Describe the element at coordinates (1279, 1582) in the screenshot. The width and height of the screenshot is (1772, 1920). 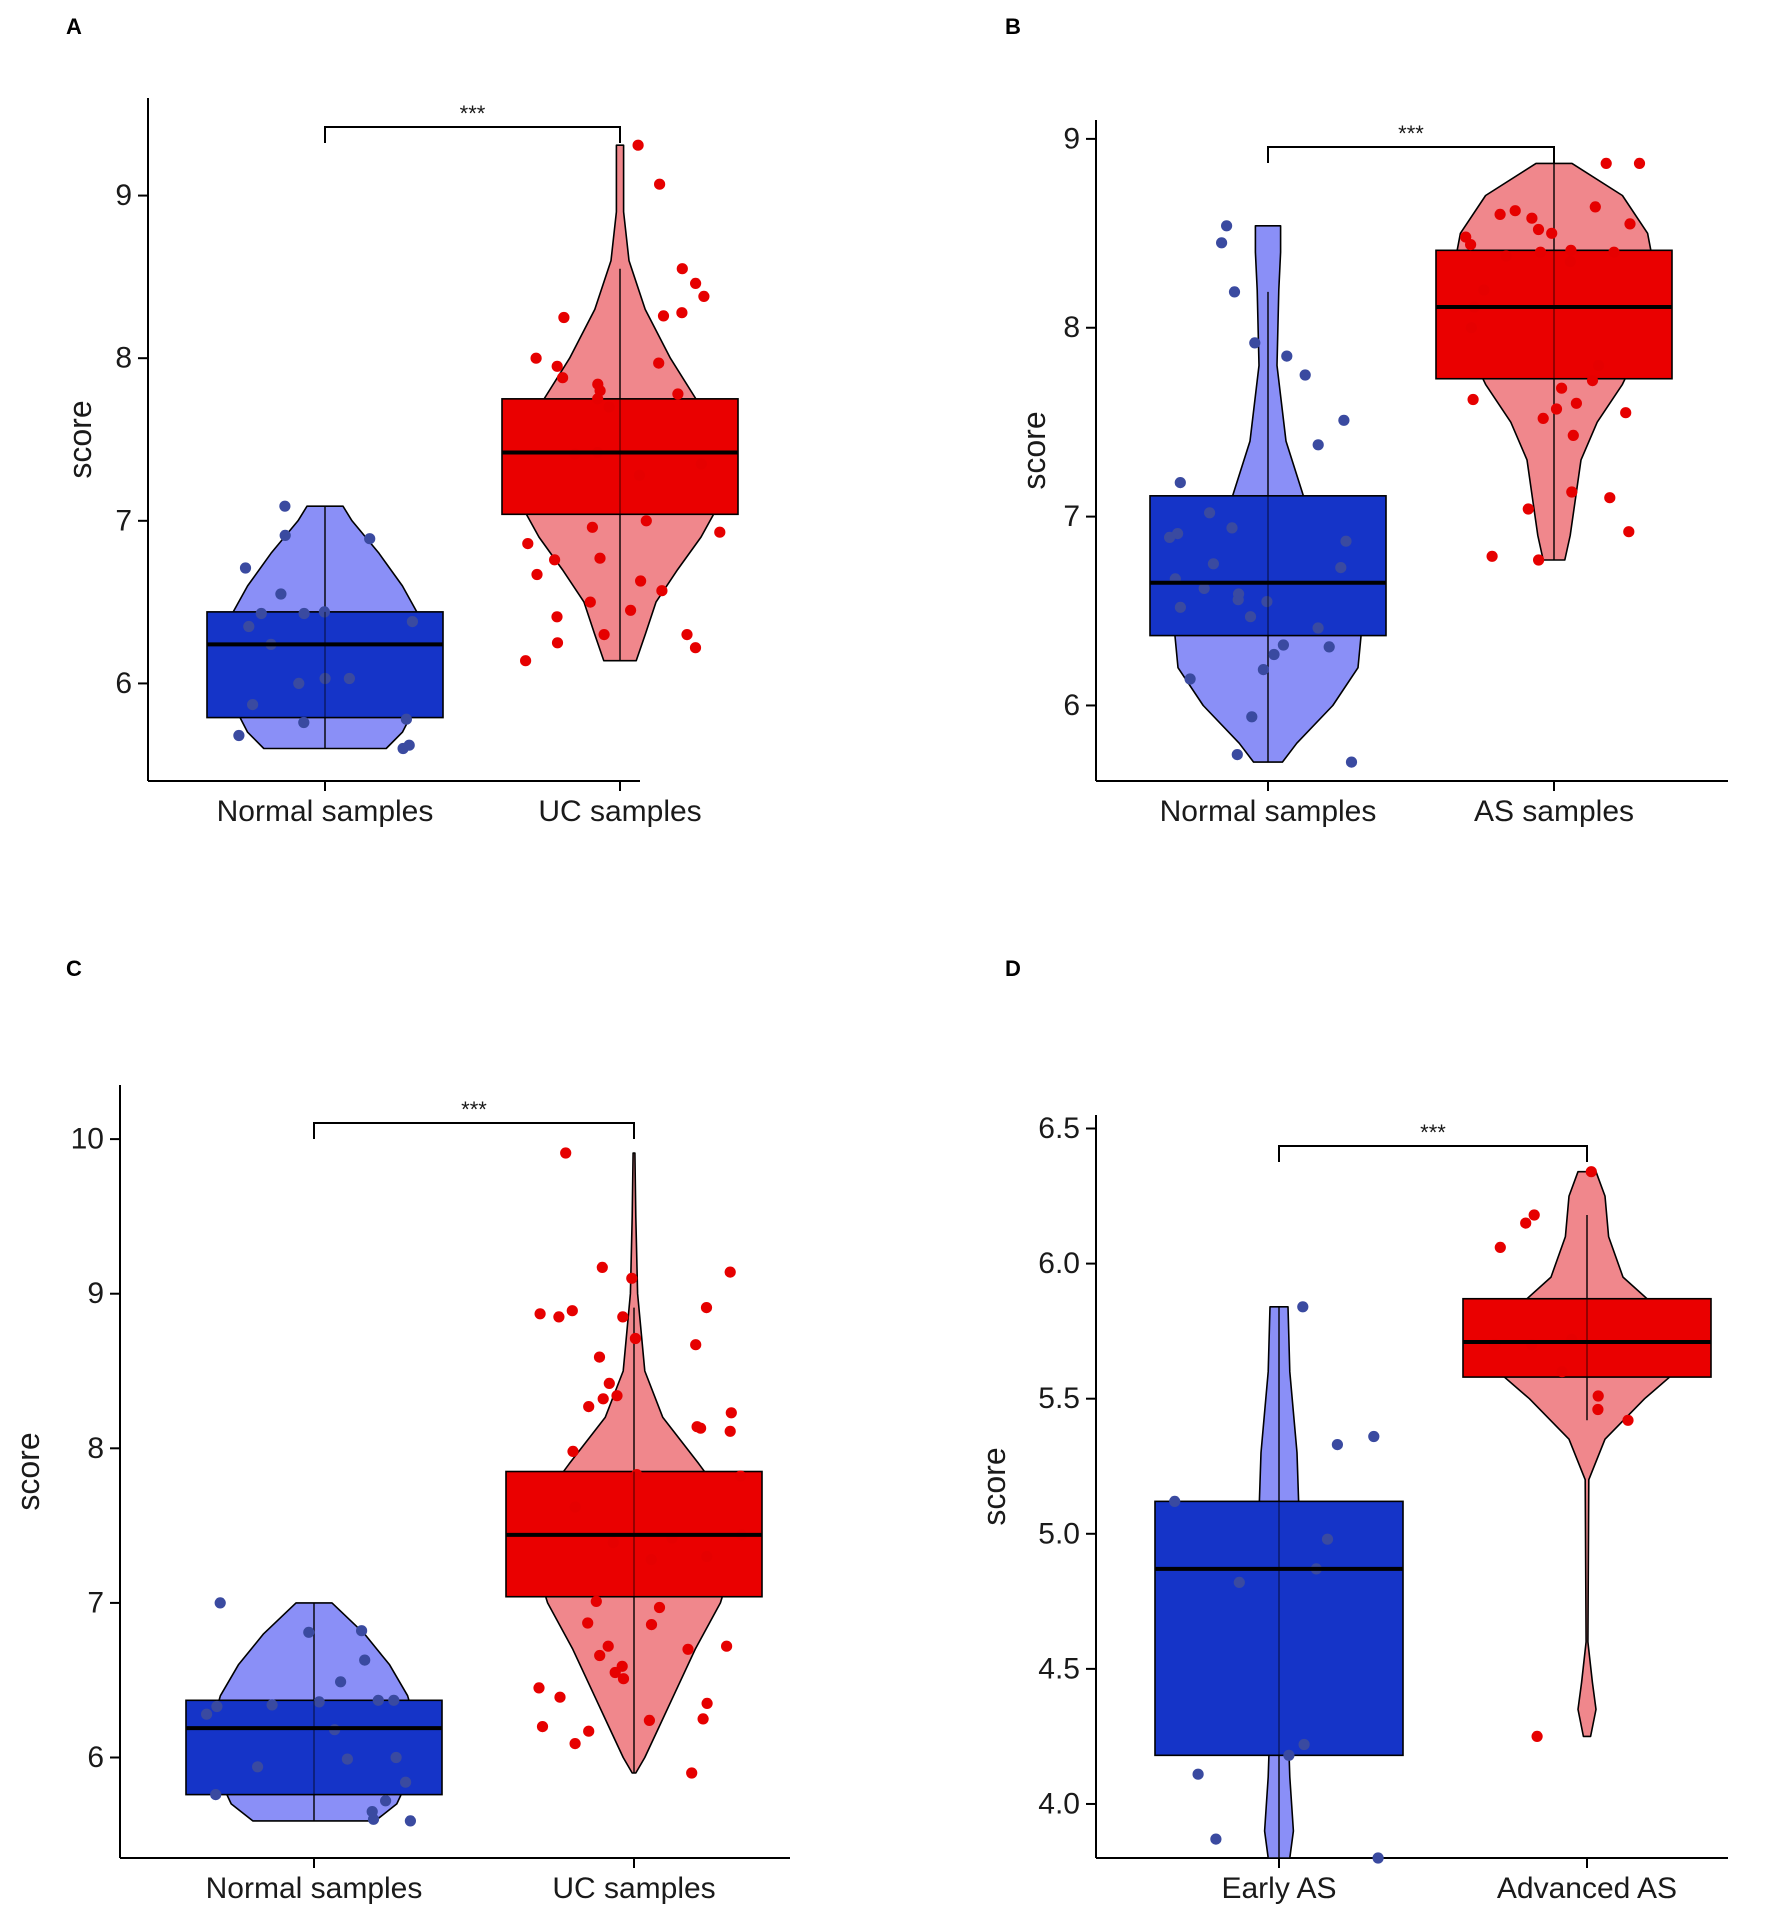
I see `group-early-as` at that location.